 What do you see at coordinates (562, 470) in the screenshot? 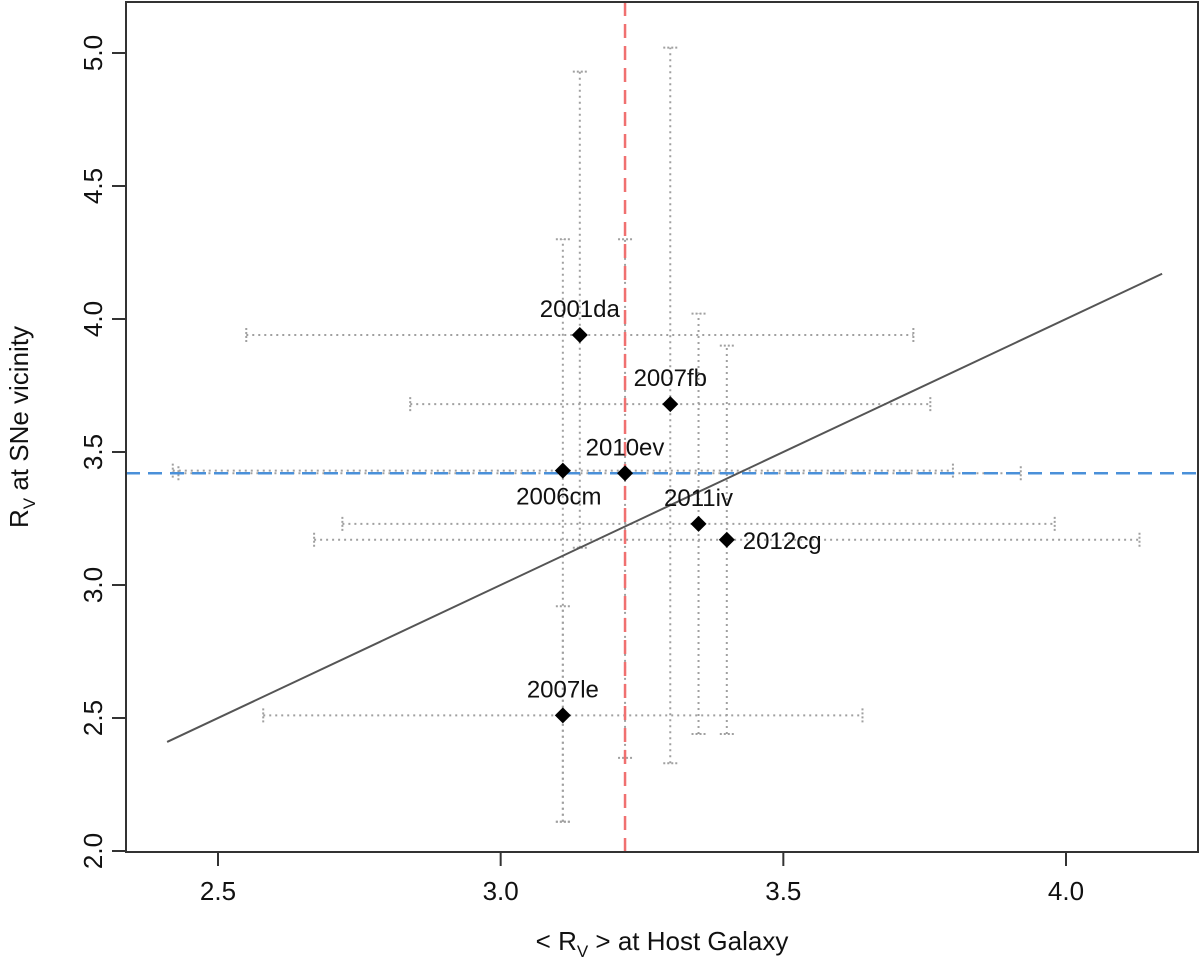
I see `data-point-2006cm` at bounding box center [562, 470].